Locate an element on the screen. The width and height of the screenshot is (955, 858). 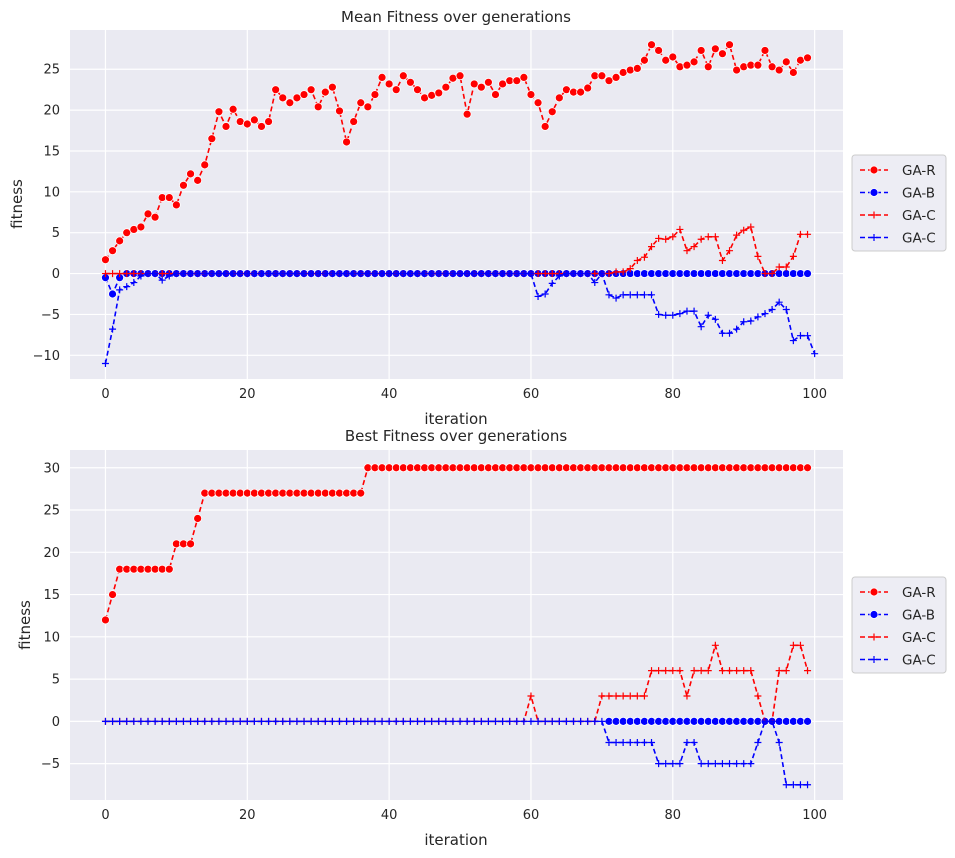
best-fitness-legend-label: GA-C is located at coordinates (919, 661).